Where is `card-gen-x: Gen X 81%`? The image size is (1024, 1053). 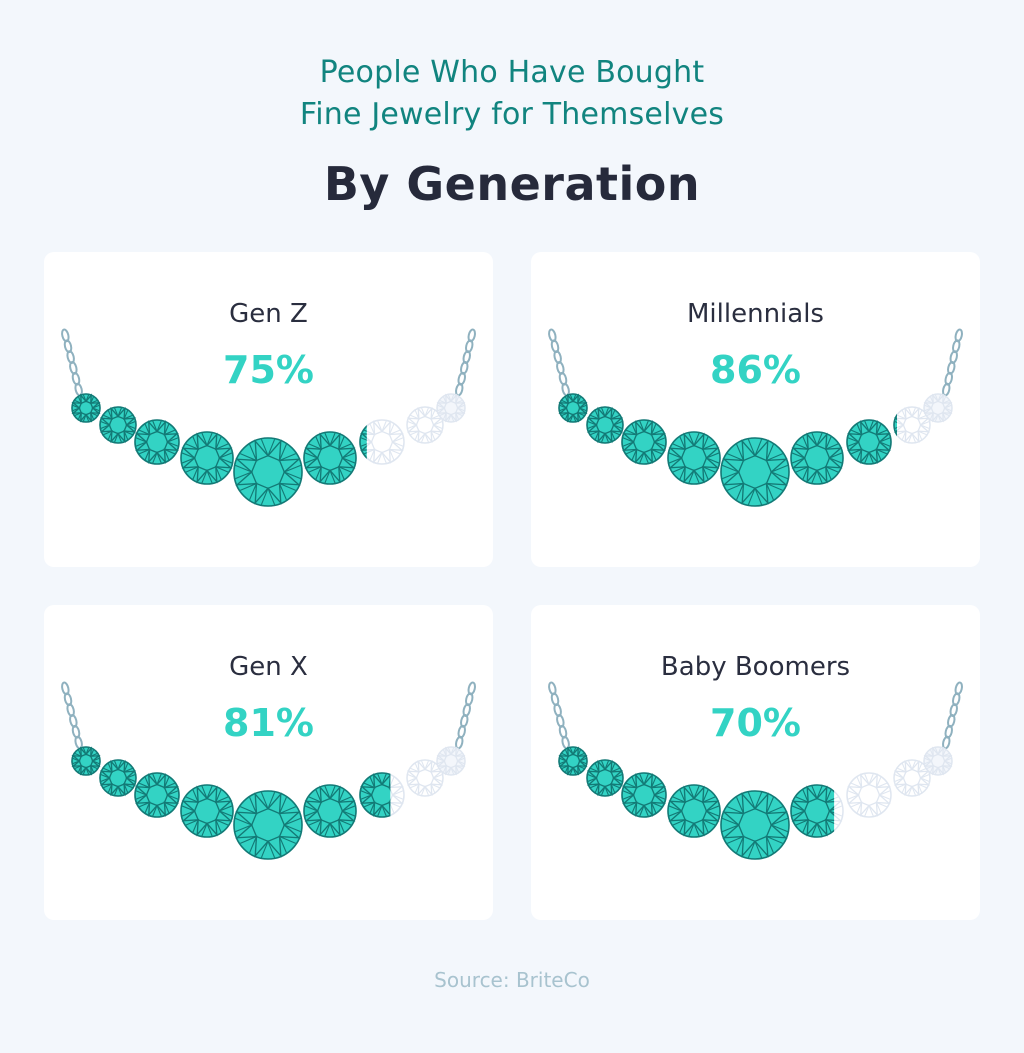 card-gen-x: Gen X 81% is located at coordinates (268, 762).